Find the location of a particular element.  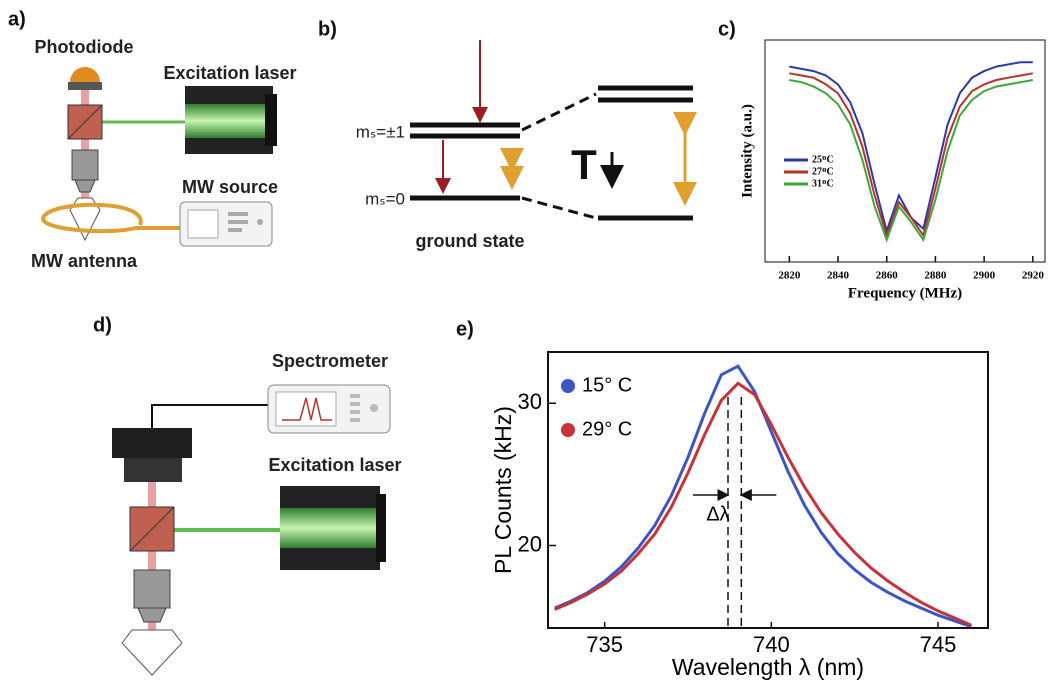

x-tick-label: 745 is located at coordinates (938, 644).